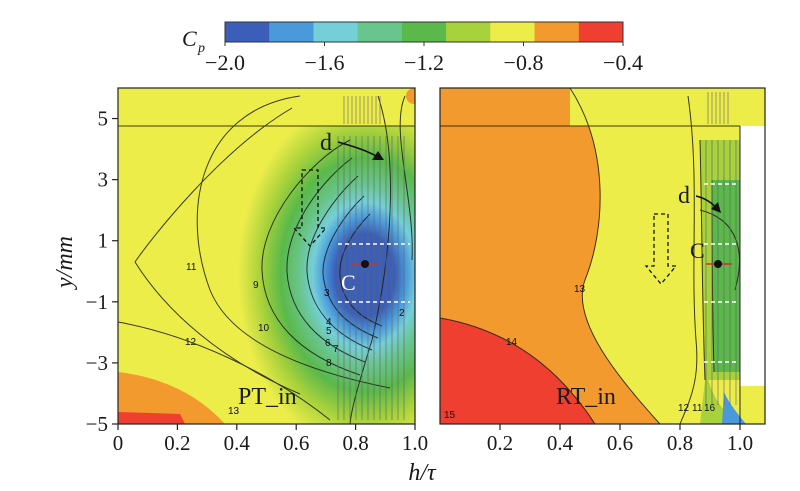 Image resolution: width=800 pixels, height=491 pixels. What do you see at coordinates (97, 424) in the screenshot?
I see `y-tick-label: −5` at bounding box center [97, 424].